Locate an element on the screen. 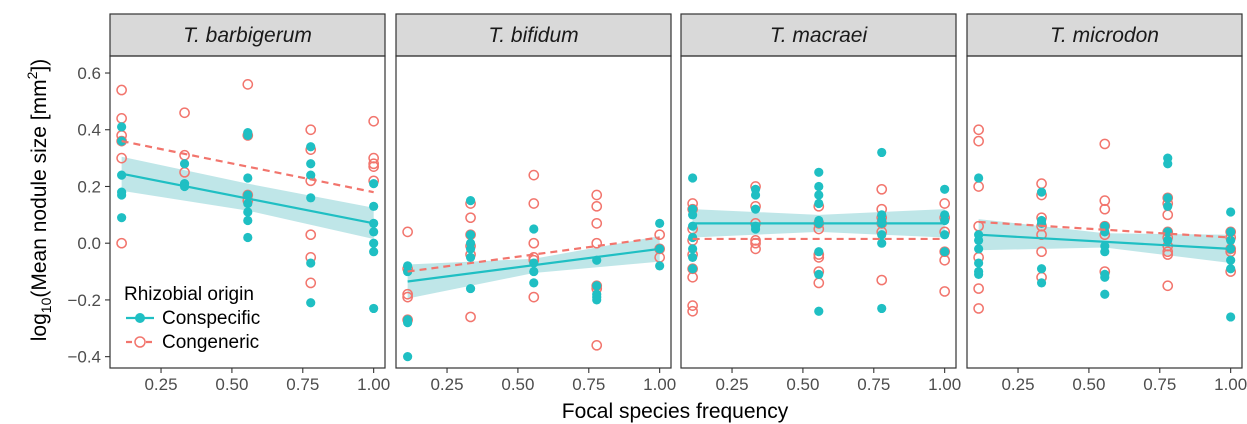 This screenshot has height=424, width=1247. legend-key-conspecific is located at coordinates (140, 318).